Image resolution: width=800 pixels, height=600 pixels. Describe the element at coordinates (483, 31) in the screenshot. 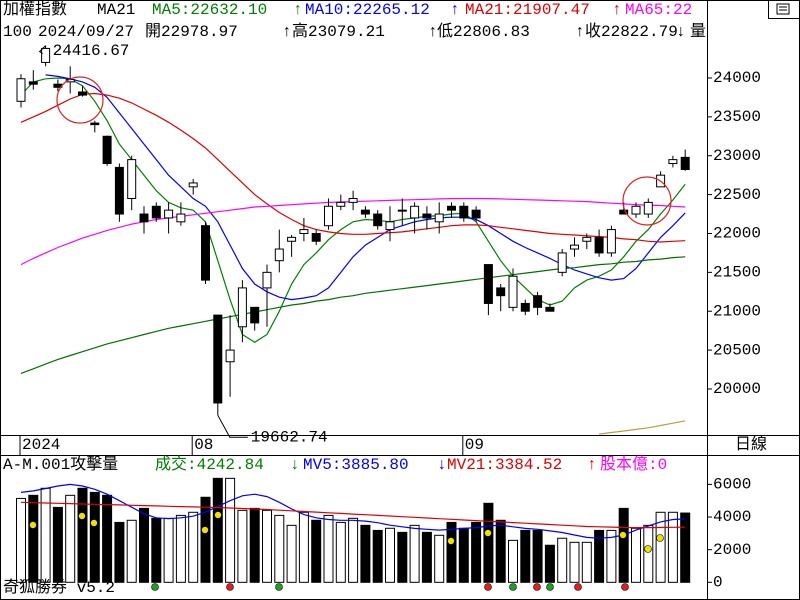

I see `info-text: 低22806.83` at that location.